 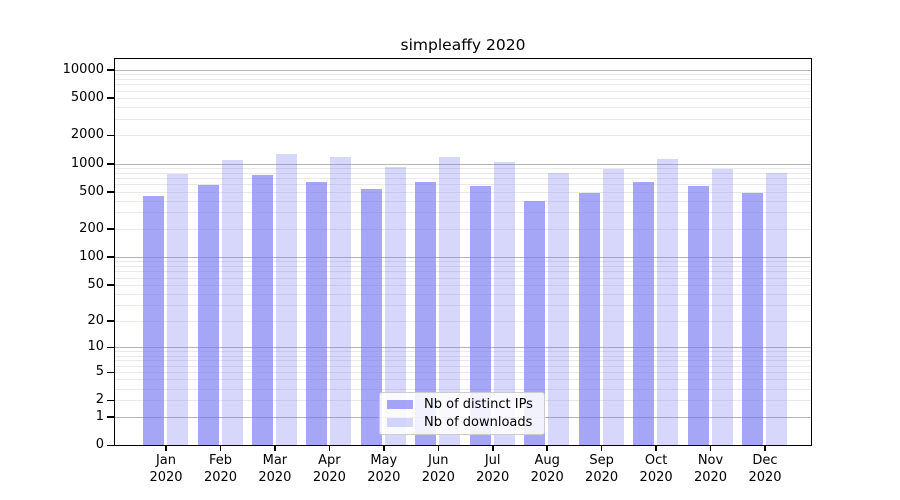 What do you see at coordinates (384, 469) in the screenshot?
I see `x-tick-label: May 2020` at bounding box center [384, 469].